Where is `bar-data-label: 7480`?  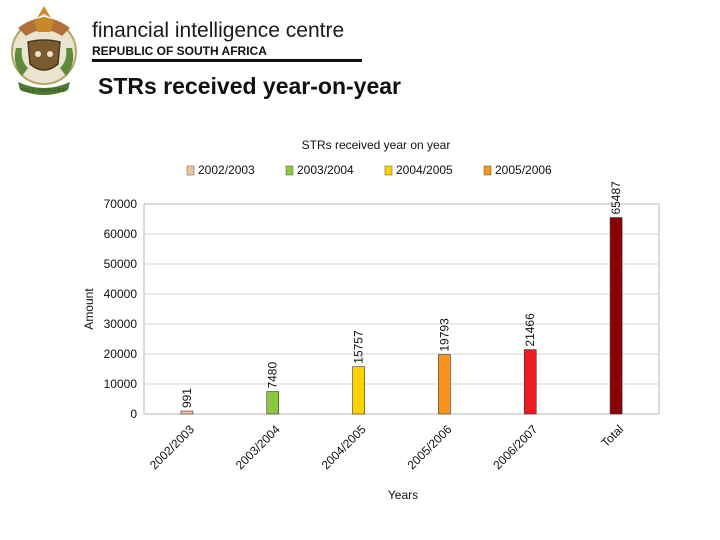 bar-data-label: 7480 is located at coordinates (273, 375).